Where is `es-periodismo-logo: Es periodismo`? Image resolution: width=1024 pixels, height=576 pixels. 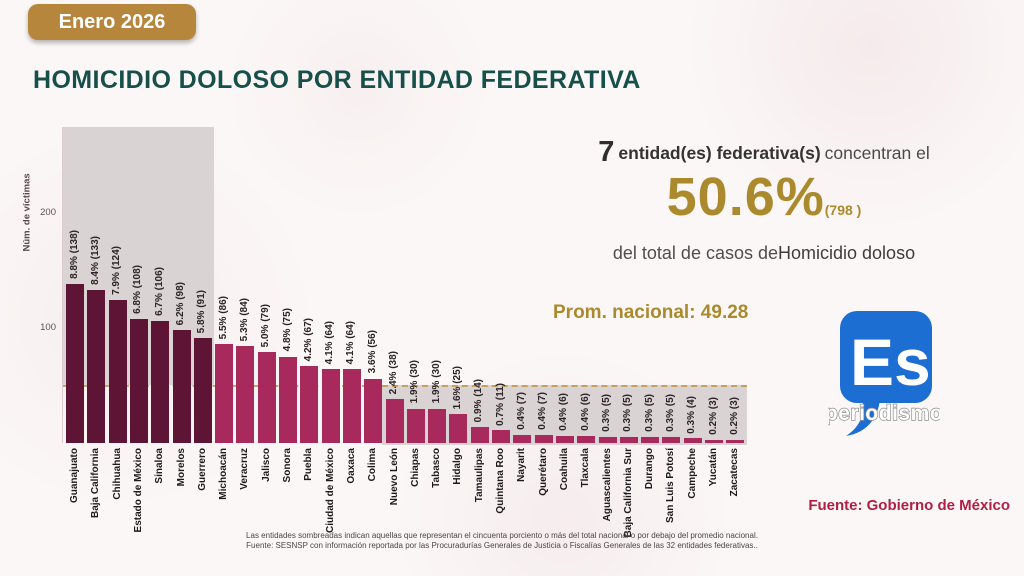 es-periodismo-logo: Es periodismo is located at coordinates (883, 373).